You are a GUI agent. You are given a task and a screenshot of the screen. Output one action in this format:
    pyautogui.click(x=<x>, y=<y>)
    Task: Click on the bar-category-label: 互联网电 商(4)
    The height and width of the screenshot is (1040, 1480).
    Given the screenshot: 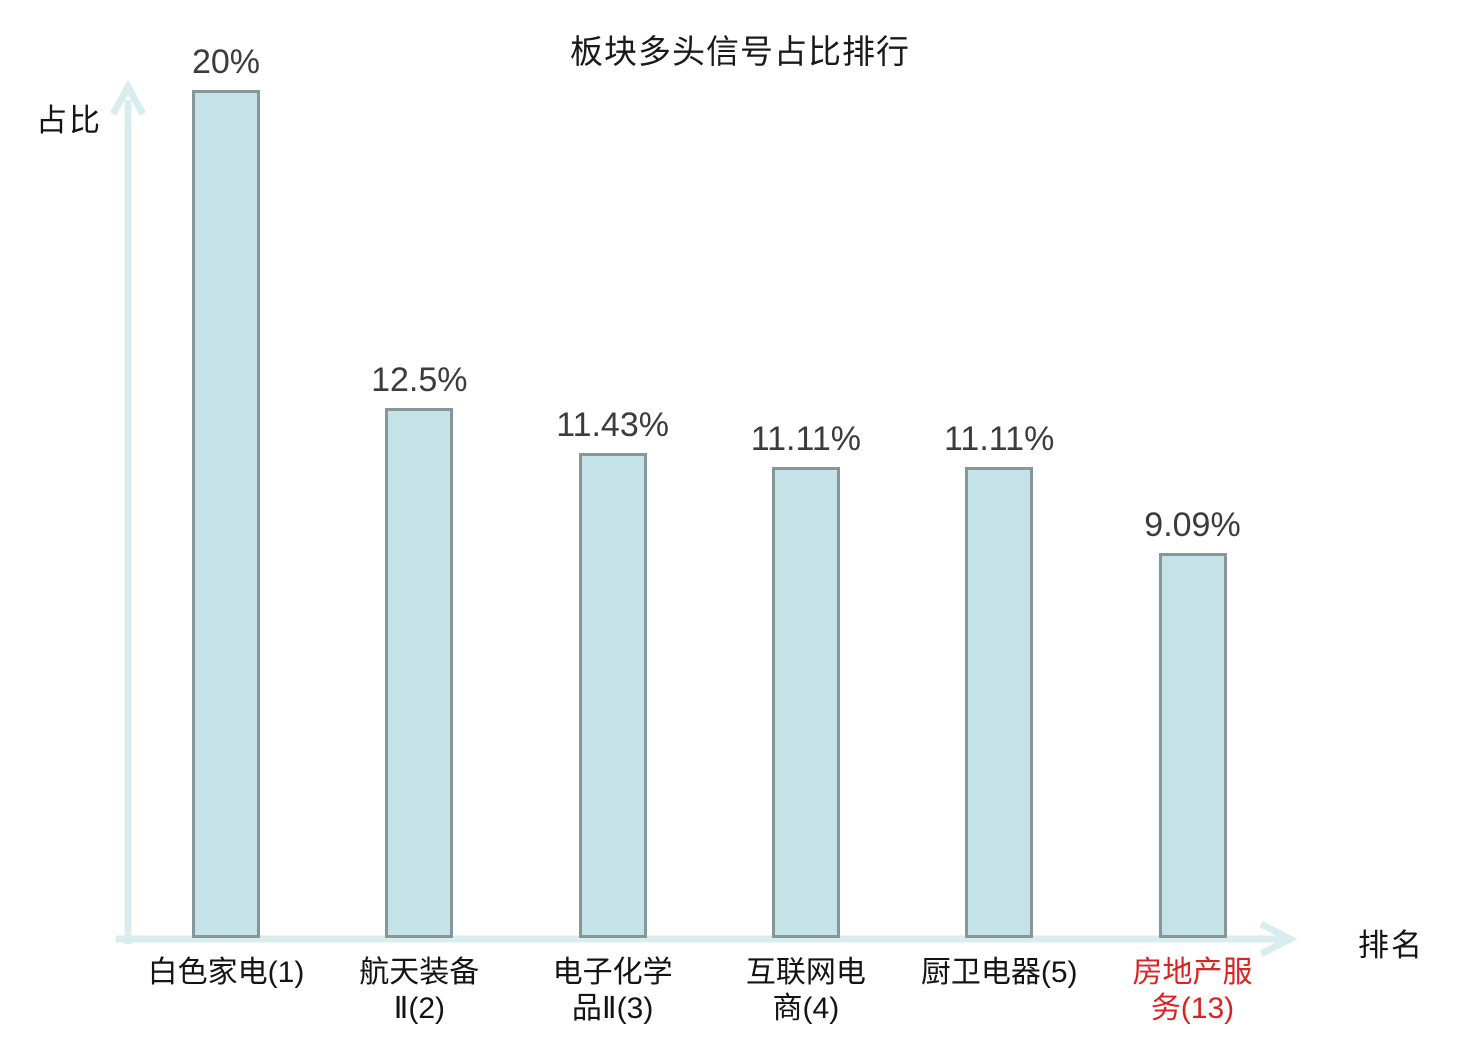 What is the action you would take?
    pyautogui.click(x=805, y=990)
    